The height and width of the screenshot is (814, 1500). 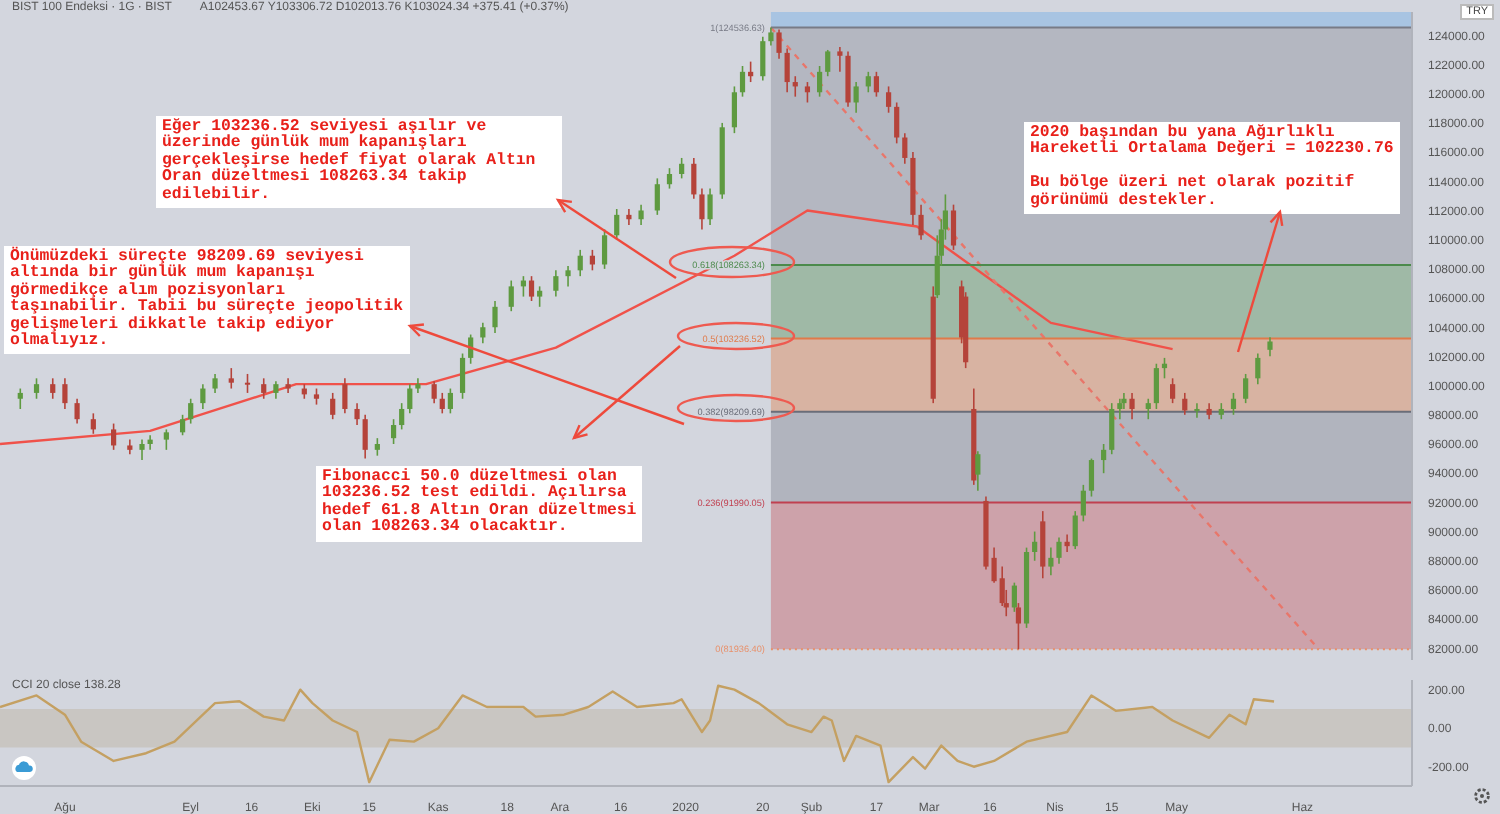 I want to click on annotation: Eğer 103236.52 seviyesi aşılır ve üzerinde günlük mum kapanışları gerçekleşirse hedef fiyat olarak Altın Oran düzeltmesi 108263.34 takip edilebilir., so click(x=359, y=162).